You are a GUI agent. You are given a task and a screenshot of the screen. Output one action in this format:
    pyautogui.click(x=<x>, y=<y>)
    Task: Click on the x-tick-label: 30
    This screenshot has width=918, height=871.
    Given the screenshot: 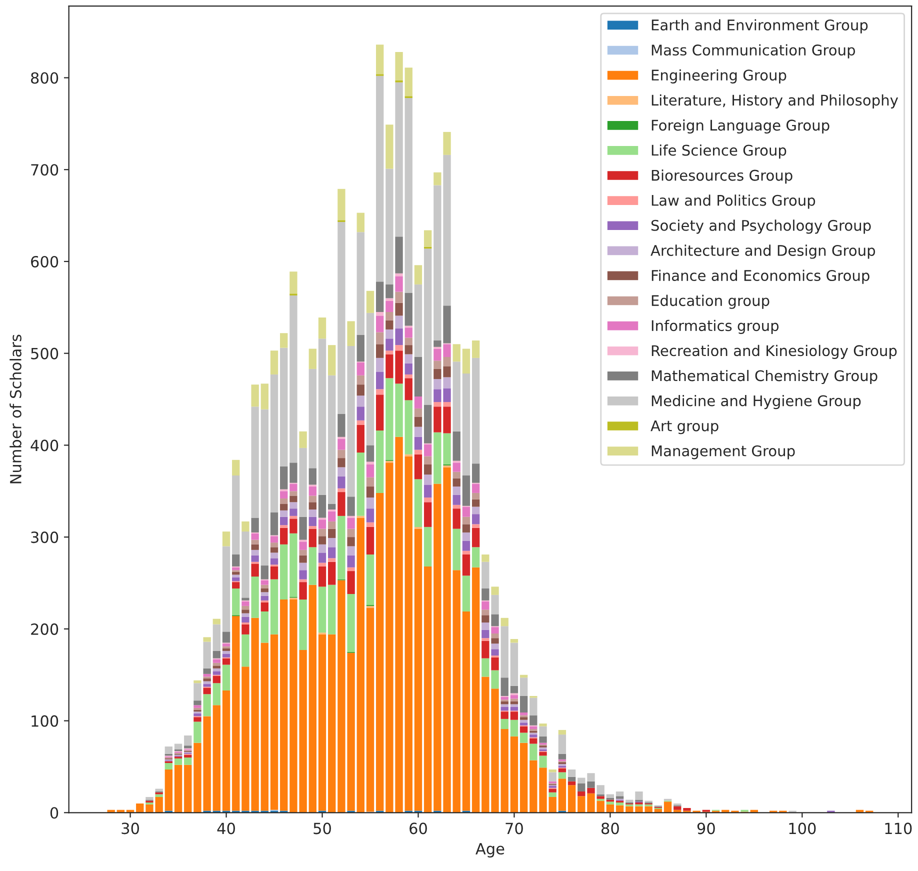 What is the action you would take?
    pyautogui.click(x=130, y=828)
    